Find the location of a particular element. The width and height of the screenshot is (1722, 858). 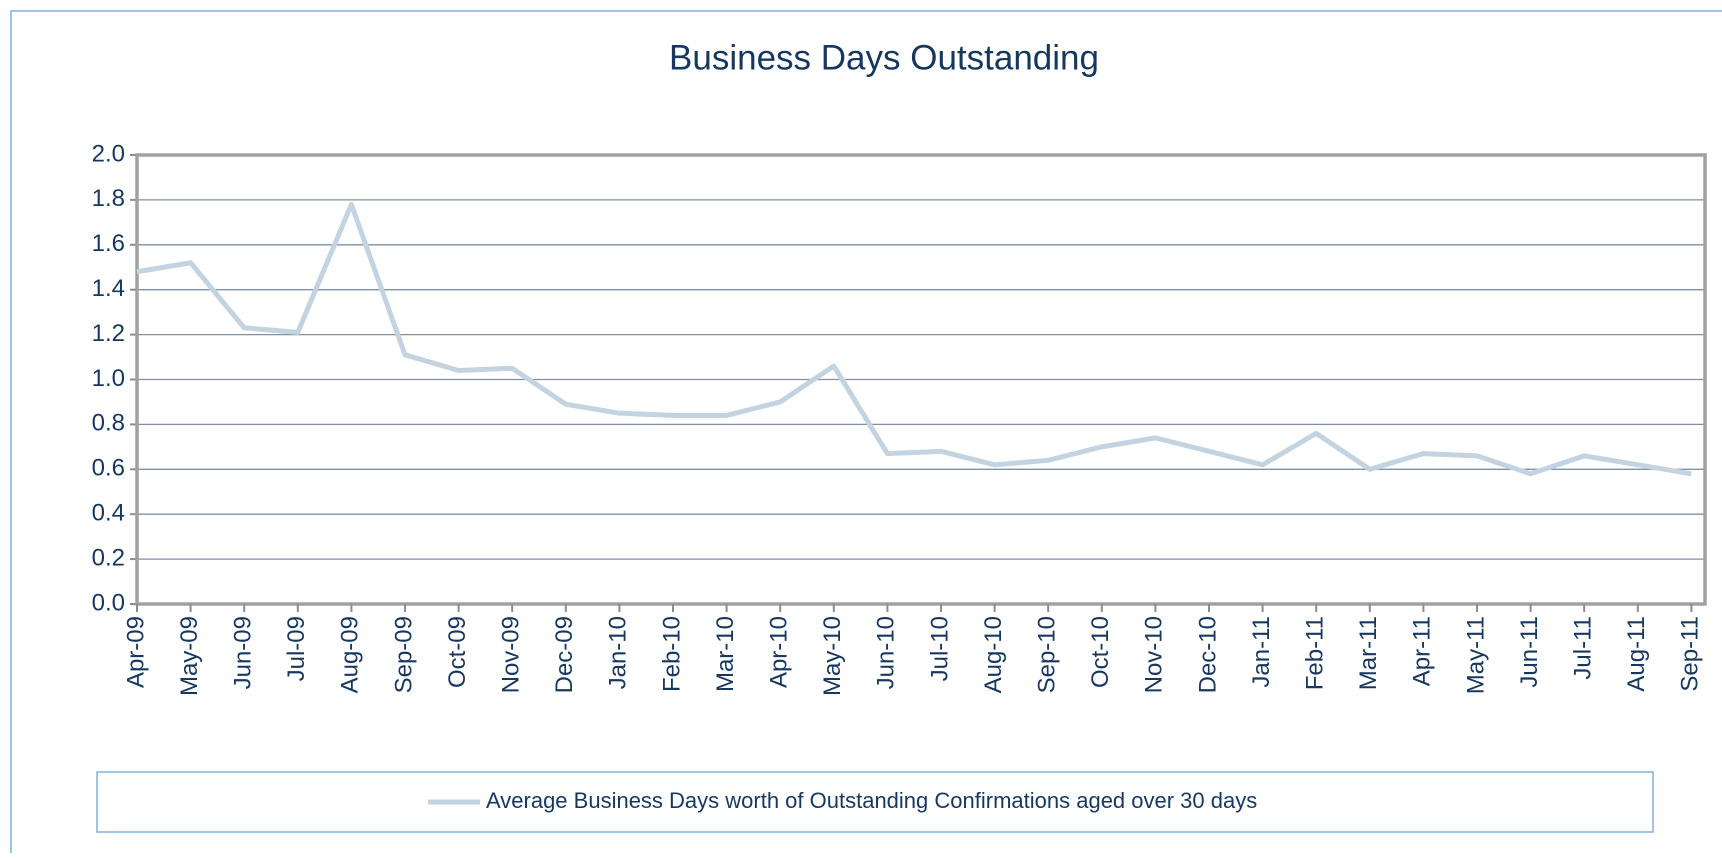

legend-box is located at coordinates (875, 802).